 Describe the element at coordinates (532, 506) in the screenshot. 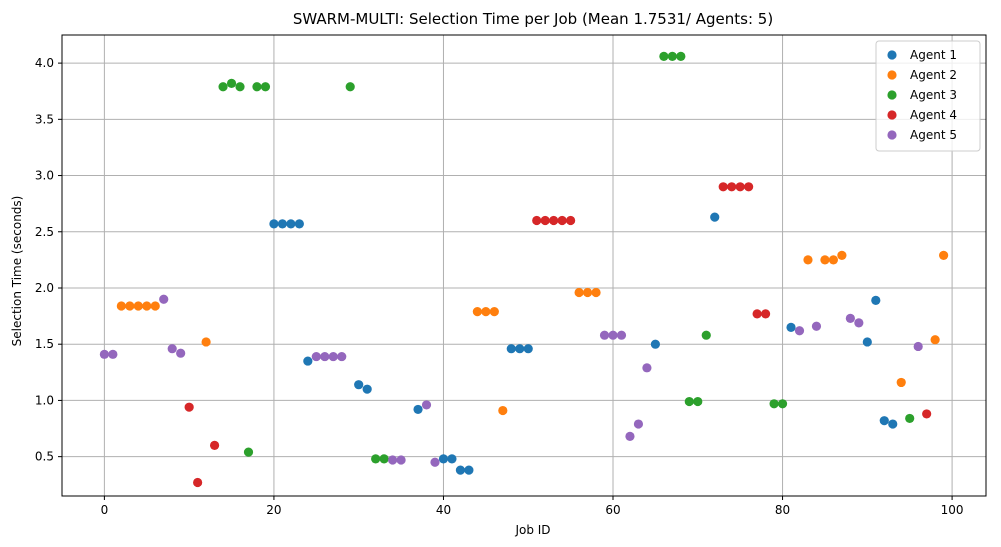

I see `x-axis: 0 20 40 60 80 100` at that location.